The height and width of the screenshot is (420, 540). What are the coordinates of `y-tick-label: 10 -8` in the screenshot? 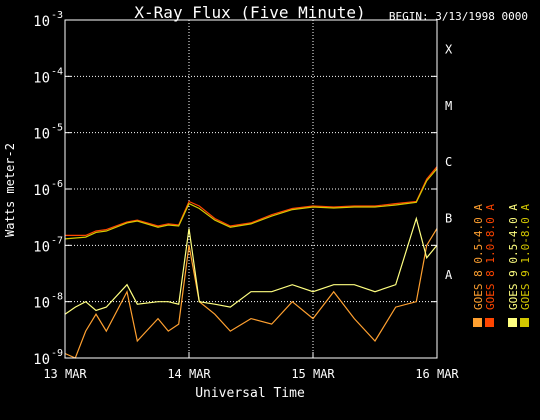 It's located at (48, 302).